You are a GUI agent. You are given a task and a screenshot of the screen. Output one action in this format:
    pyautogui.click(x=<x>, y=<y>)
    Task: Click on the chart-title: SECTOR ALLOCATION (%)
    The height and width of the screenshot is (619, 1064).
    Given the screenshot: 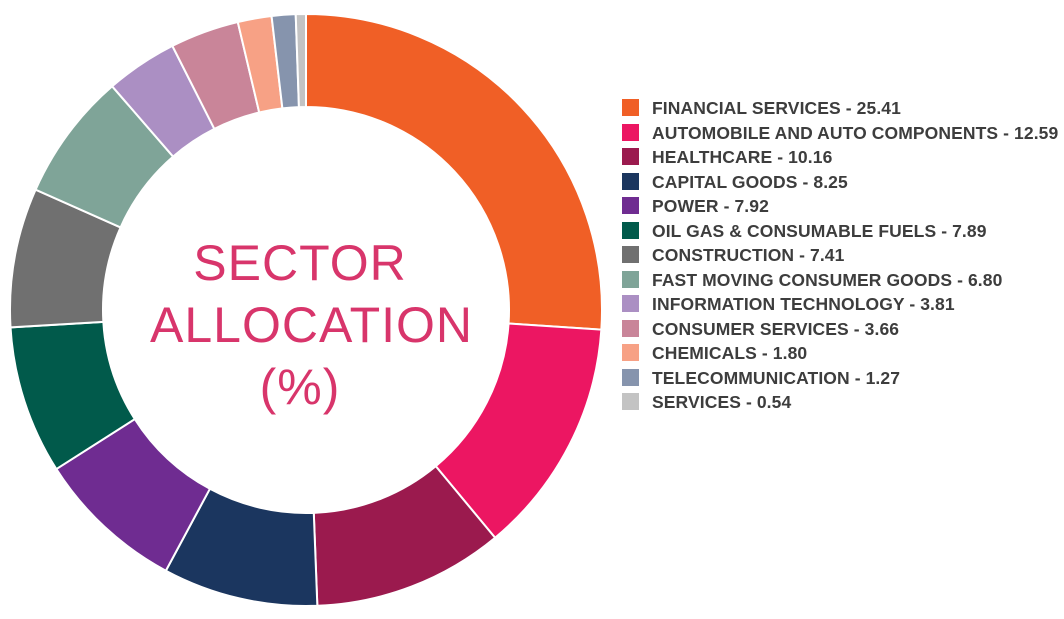 What is the action you would take?
    pyautogui.click(x=312, y=325)
    